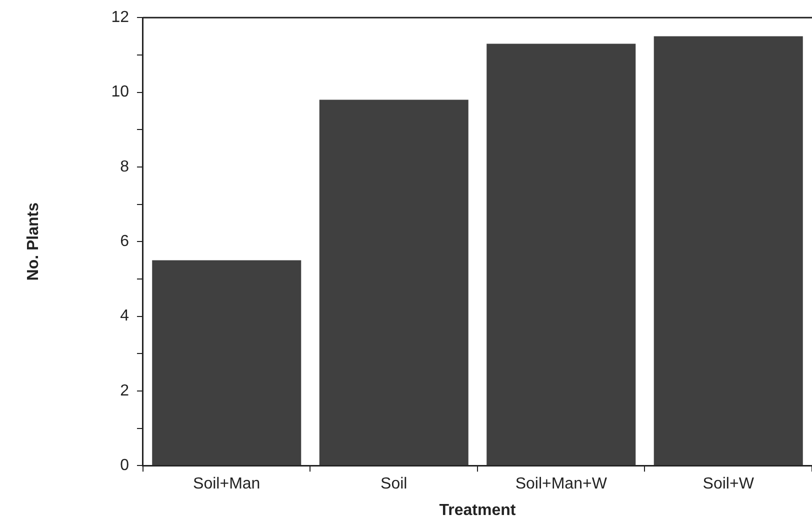  What do you see at coordinates (125, 241) in the screenshot?
I see `y-tick-label: 6` at bounding box center [125, 241].